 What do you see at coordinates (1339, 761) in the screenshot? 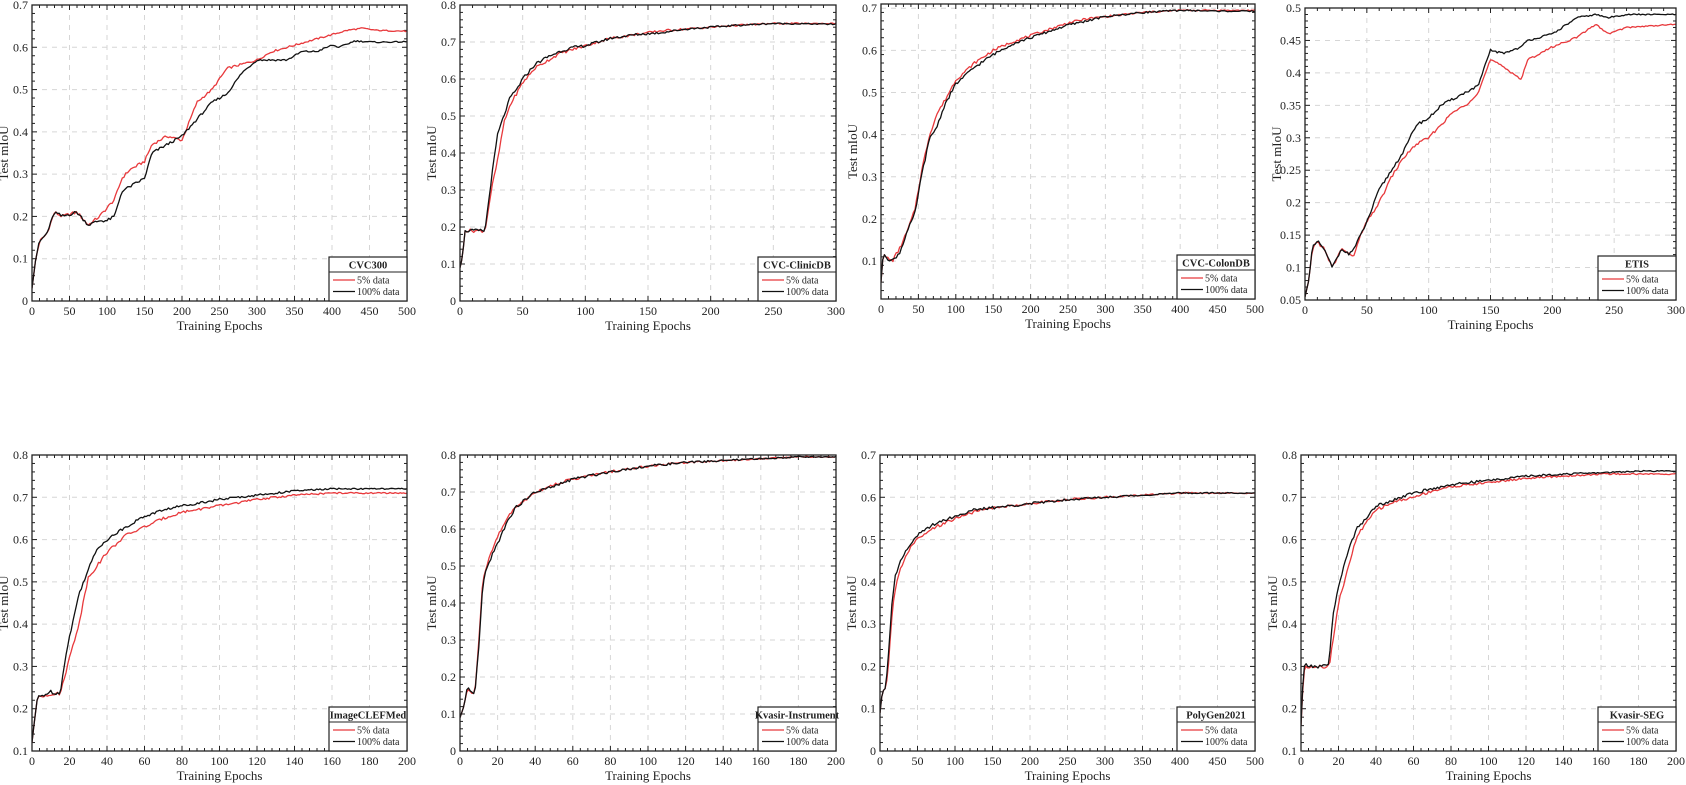
I see `svg-text: 20` at bounding box center [1339, 761].